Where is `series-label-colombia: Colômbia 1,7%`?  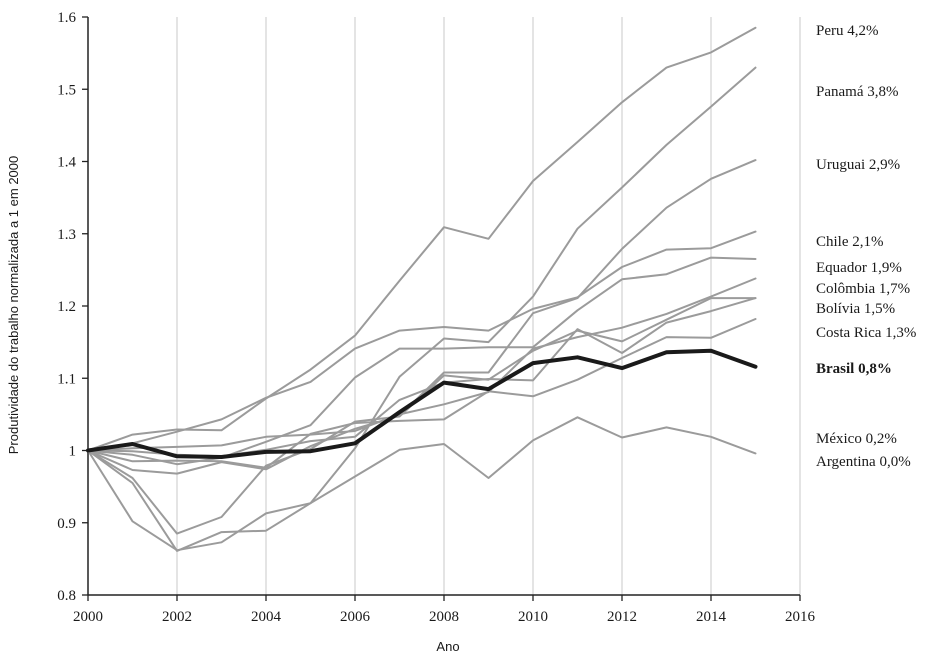 series-label-colombia: Colômbia 1,7% is located at coordinates (863, 289).